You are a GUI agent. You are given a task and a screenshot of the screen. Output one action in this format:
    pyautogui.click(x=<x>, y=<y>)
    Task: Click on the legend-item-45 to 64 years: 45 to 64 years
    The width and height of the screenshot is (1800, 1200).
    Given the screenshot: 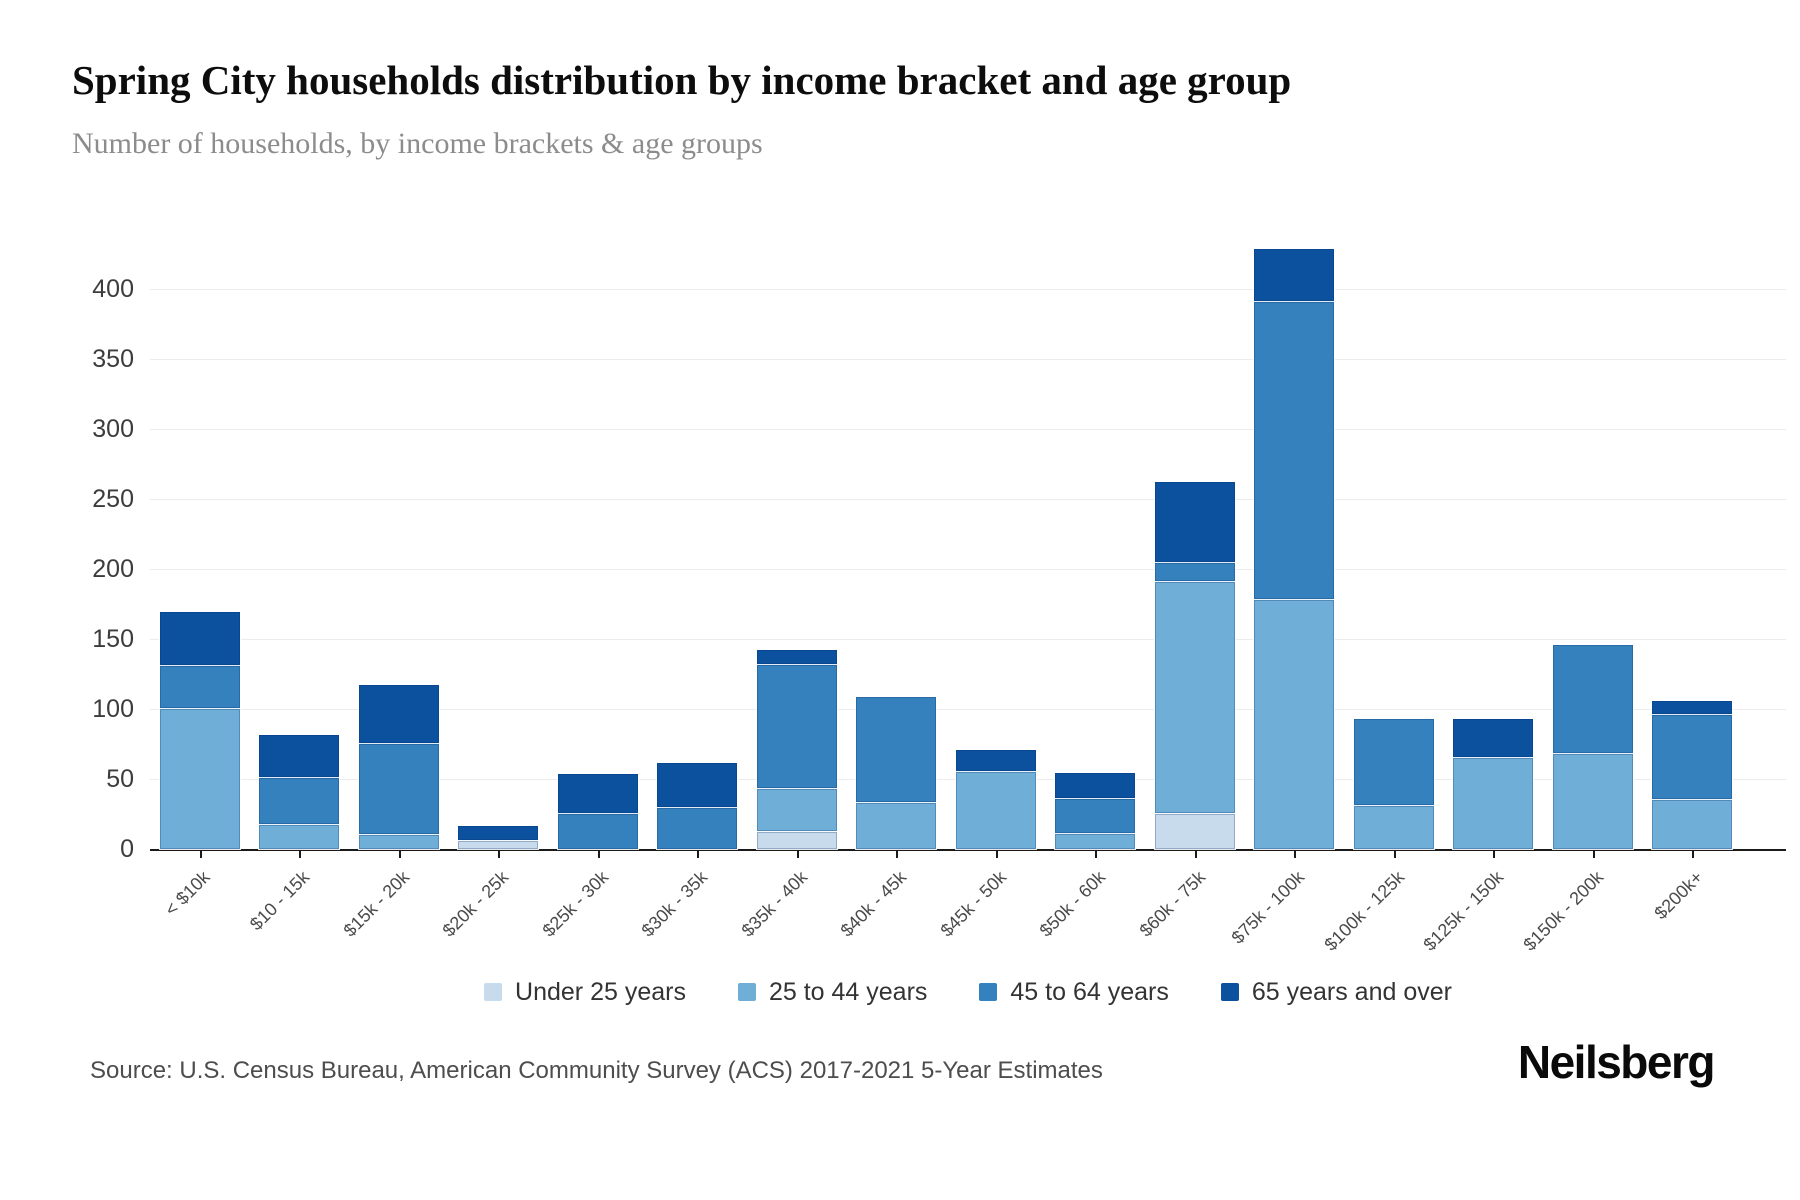 What is the action you would take?
    pyautogui.click(x=1074, y=992)
    